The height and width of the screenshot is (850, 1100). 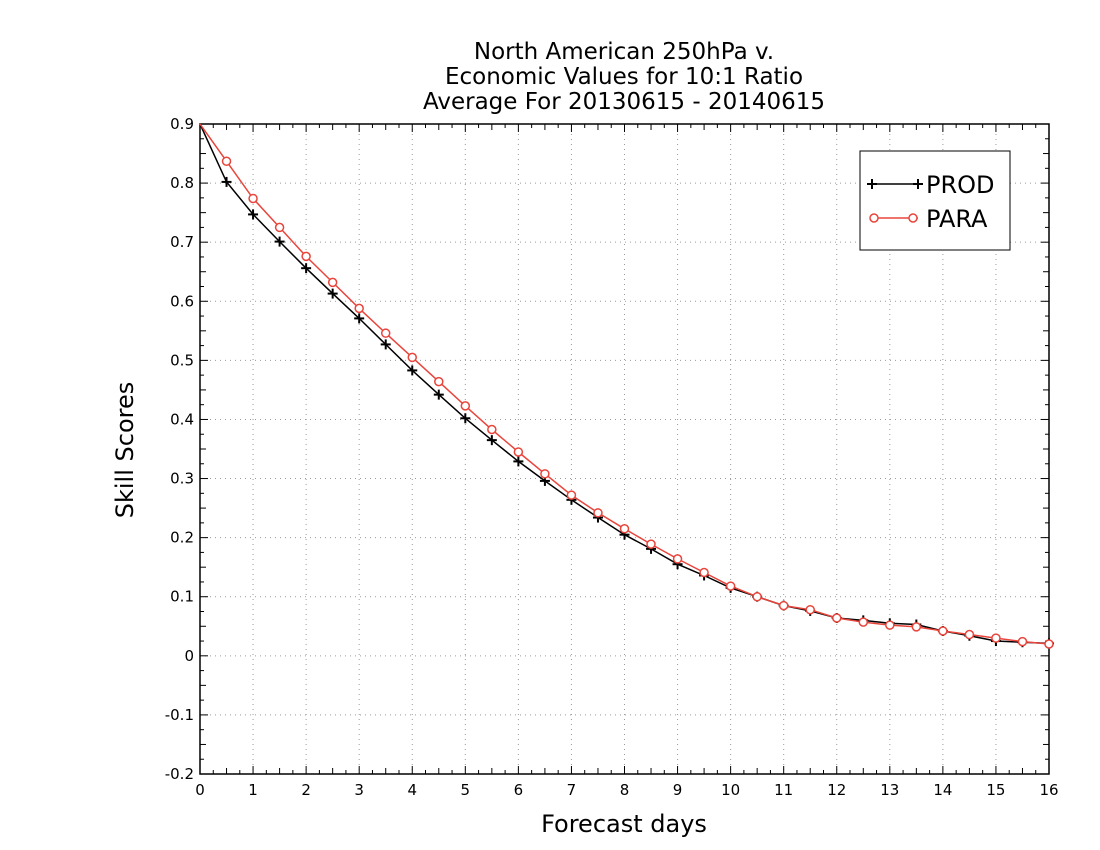 I want to click on y-tick-label: 0.7, so click(x=182, y=242).